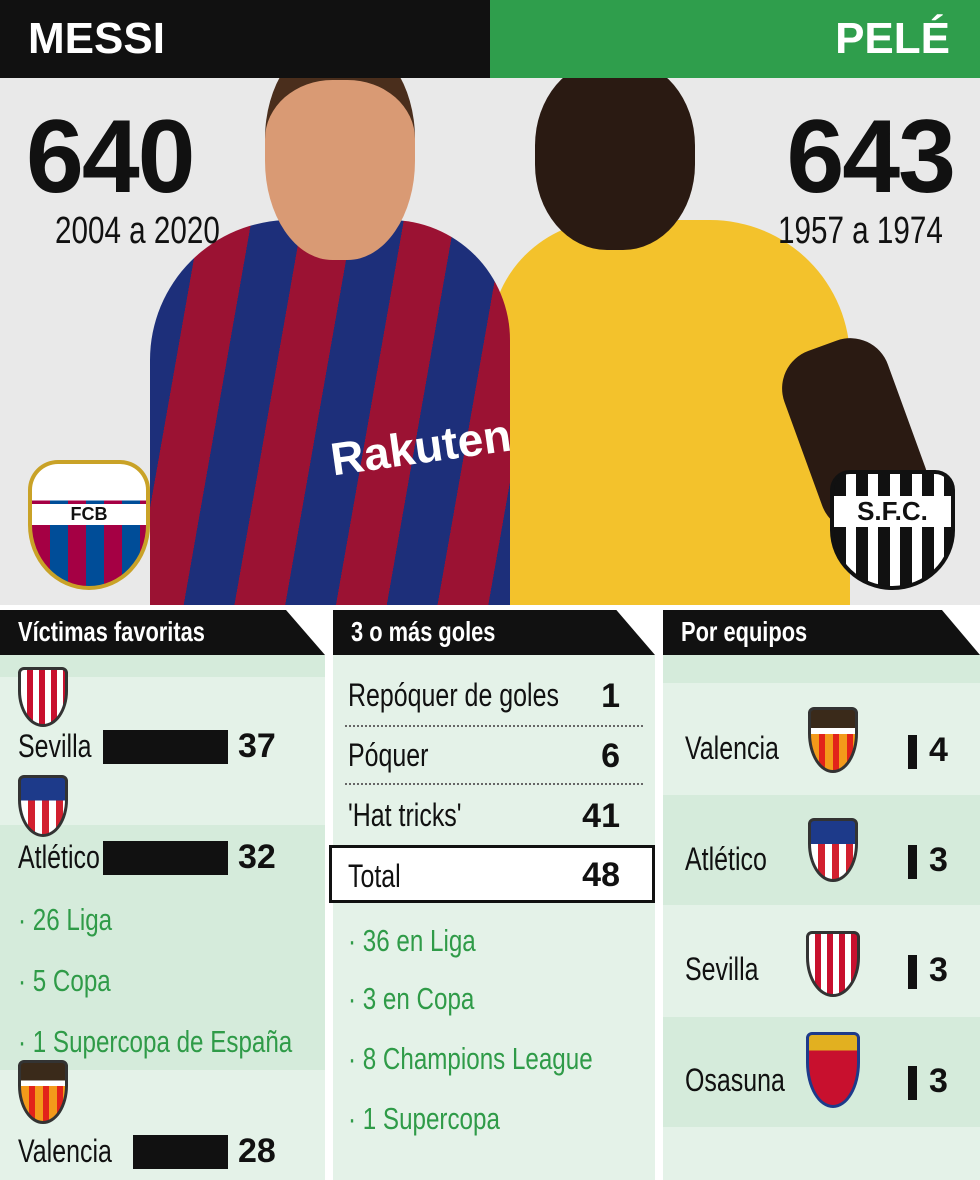 Image resolution: width=980 pixels, height=1180 pixels. What do you see at coordinates (65, 1151) in the screenshot?
I see `team-name: Valencia` at bounding box center [65, 1151].